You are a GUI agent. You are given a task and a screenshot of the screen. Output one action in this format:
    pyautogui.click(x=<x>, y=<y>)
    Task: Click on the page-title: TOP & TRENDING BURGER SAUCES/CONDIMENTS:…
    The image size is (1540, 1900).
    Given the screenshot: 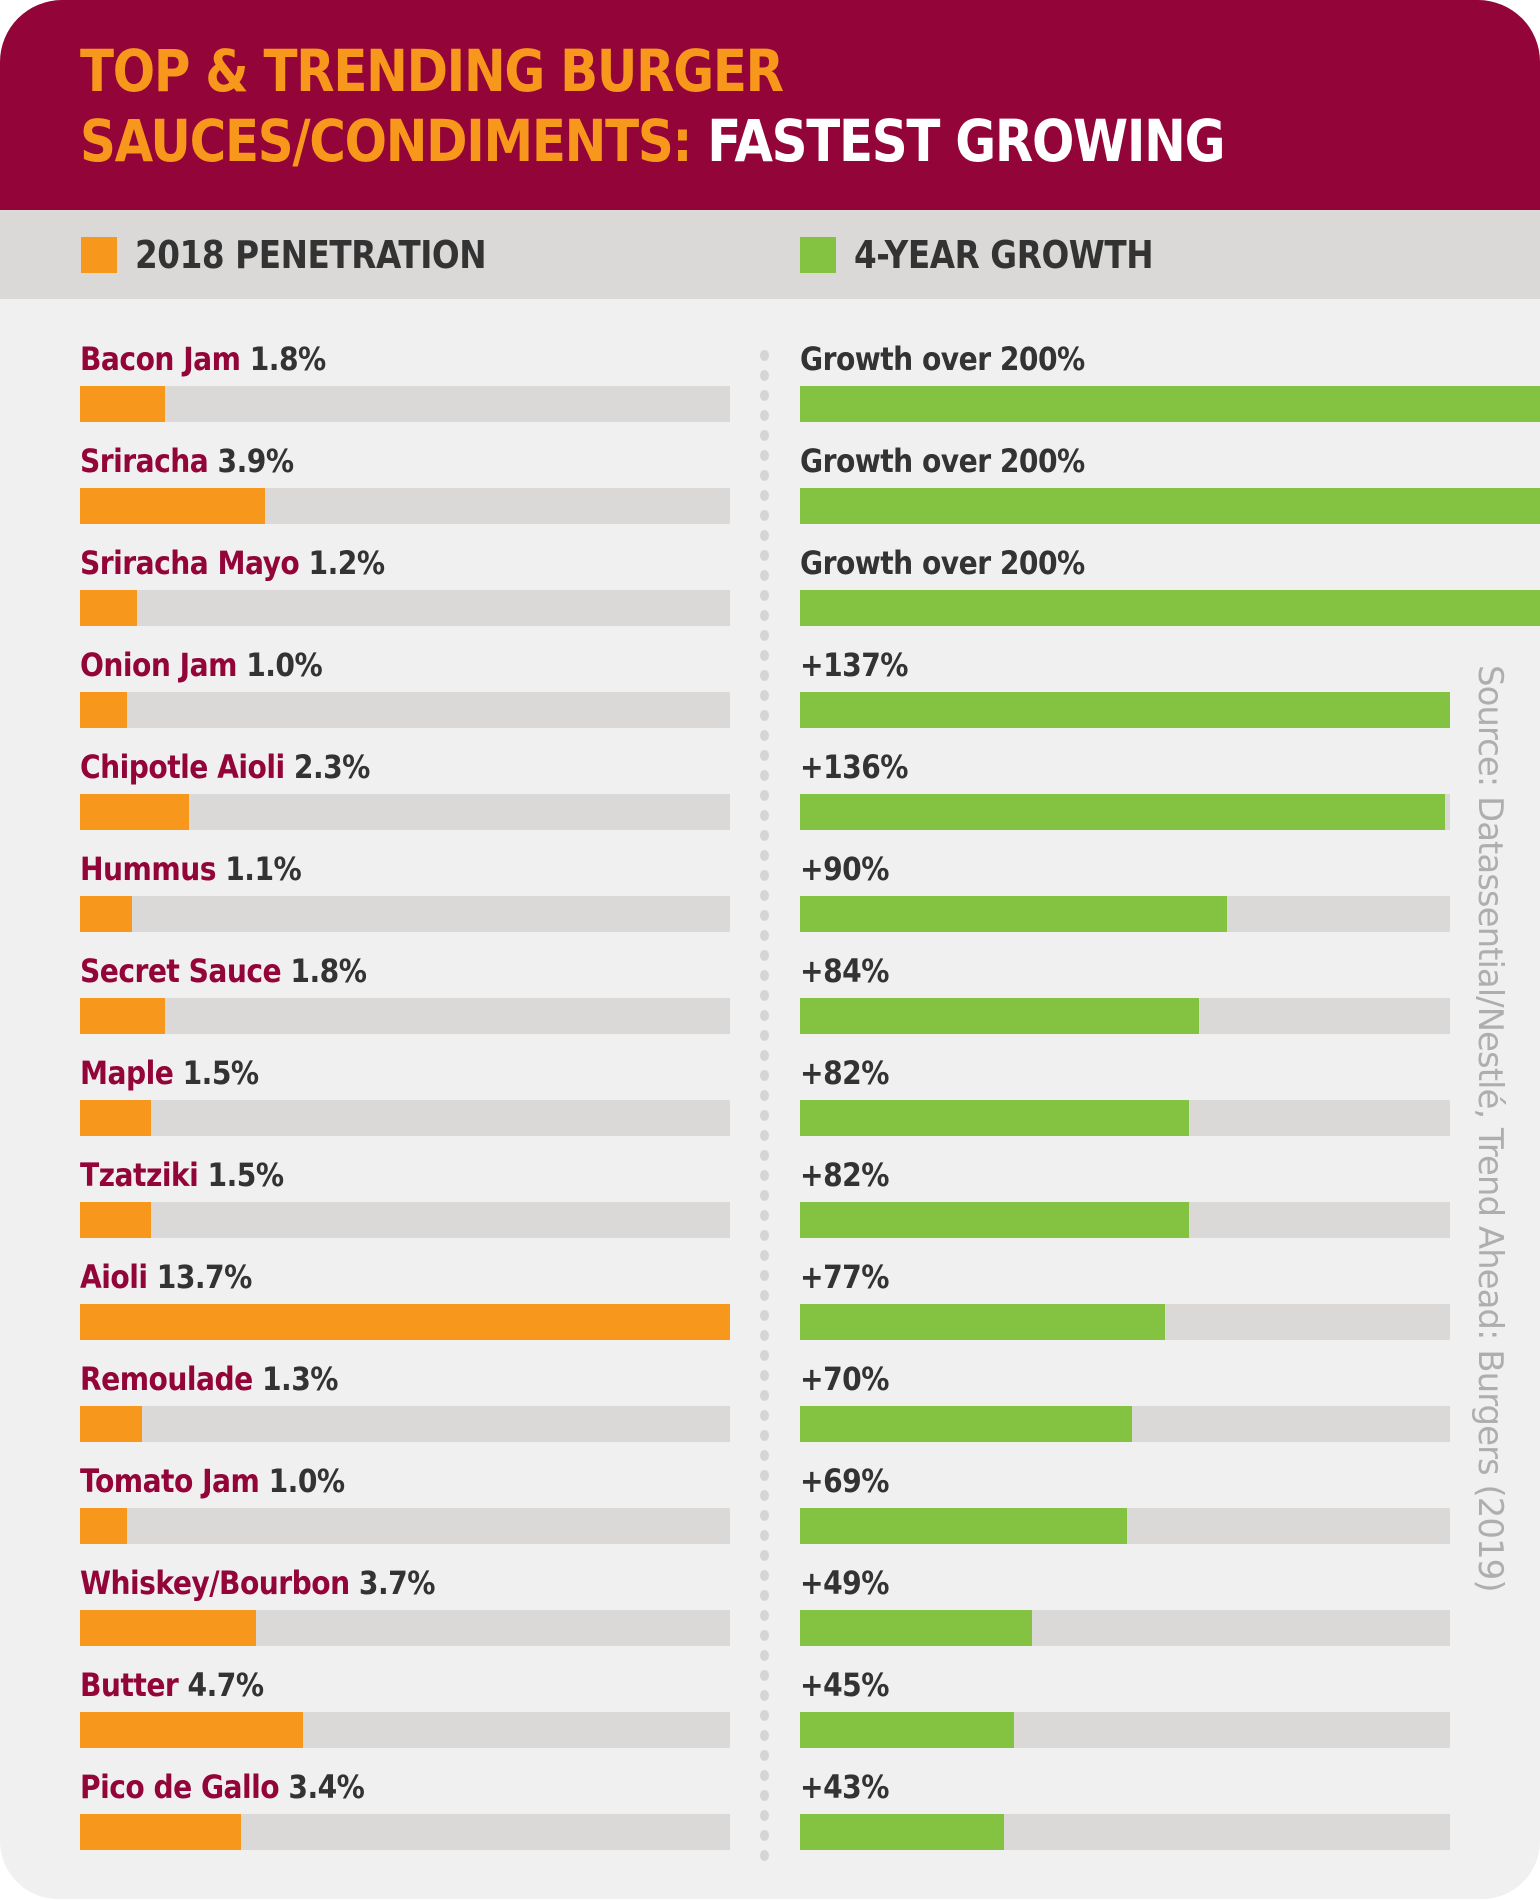 What is the action you would take?
    pyautogui.click(x=653, y=106)
    